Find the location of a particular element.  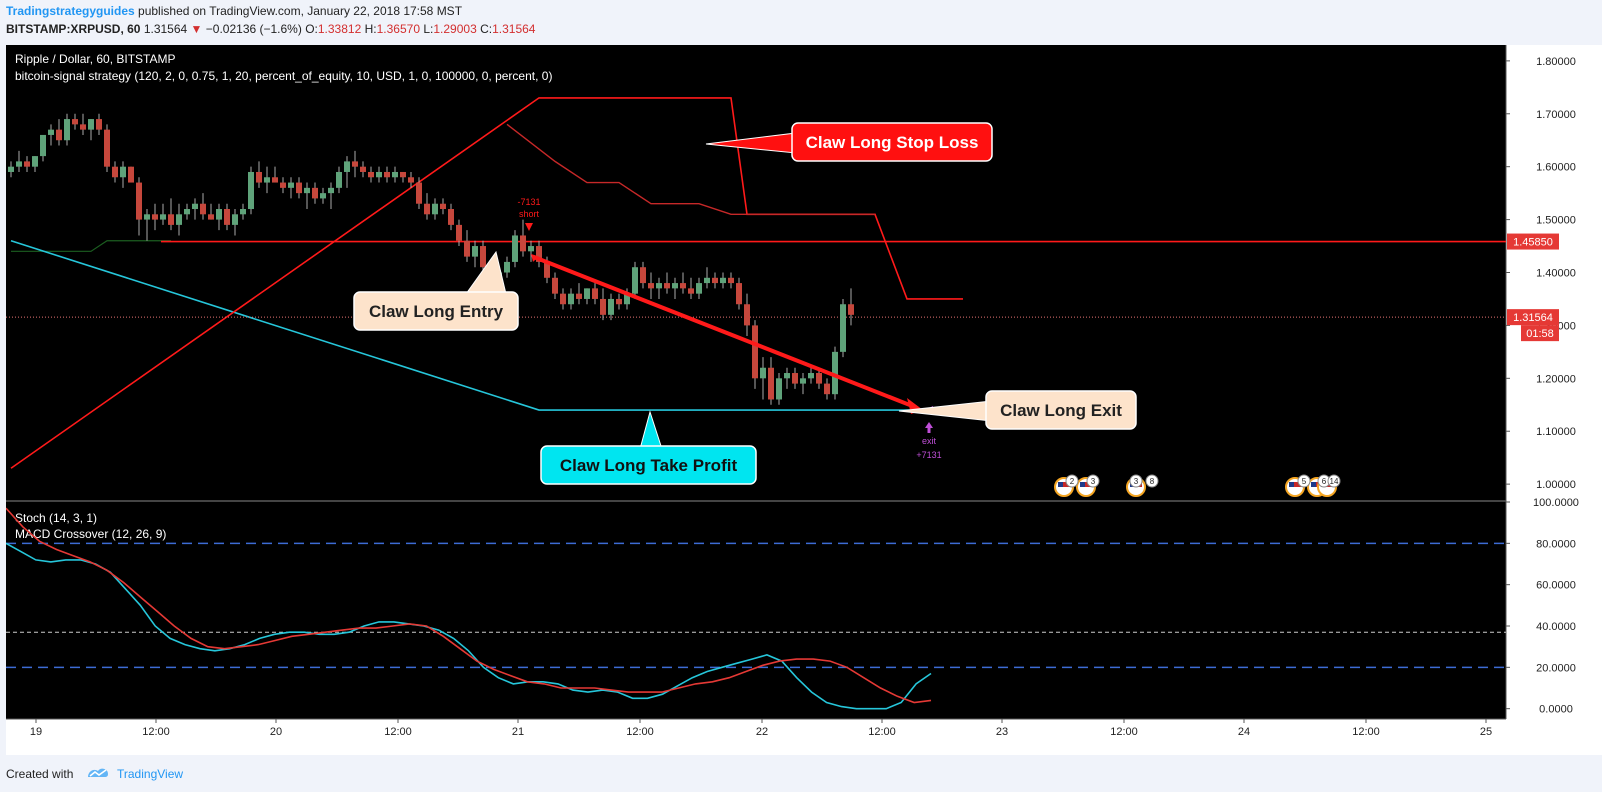

exit-callout-box is located at coordinates (1061, 410).